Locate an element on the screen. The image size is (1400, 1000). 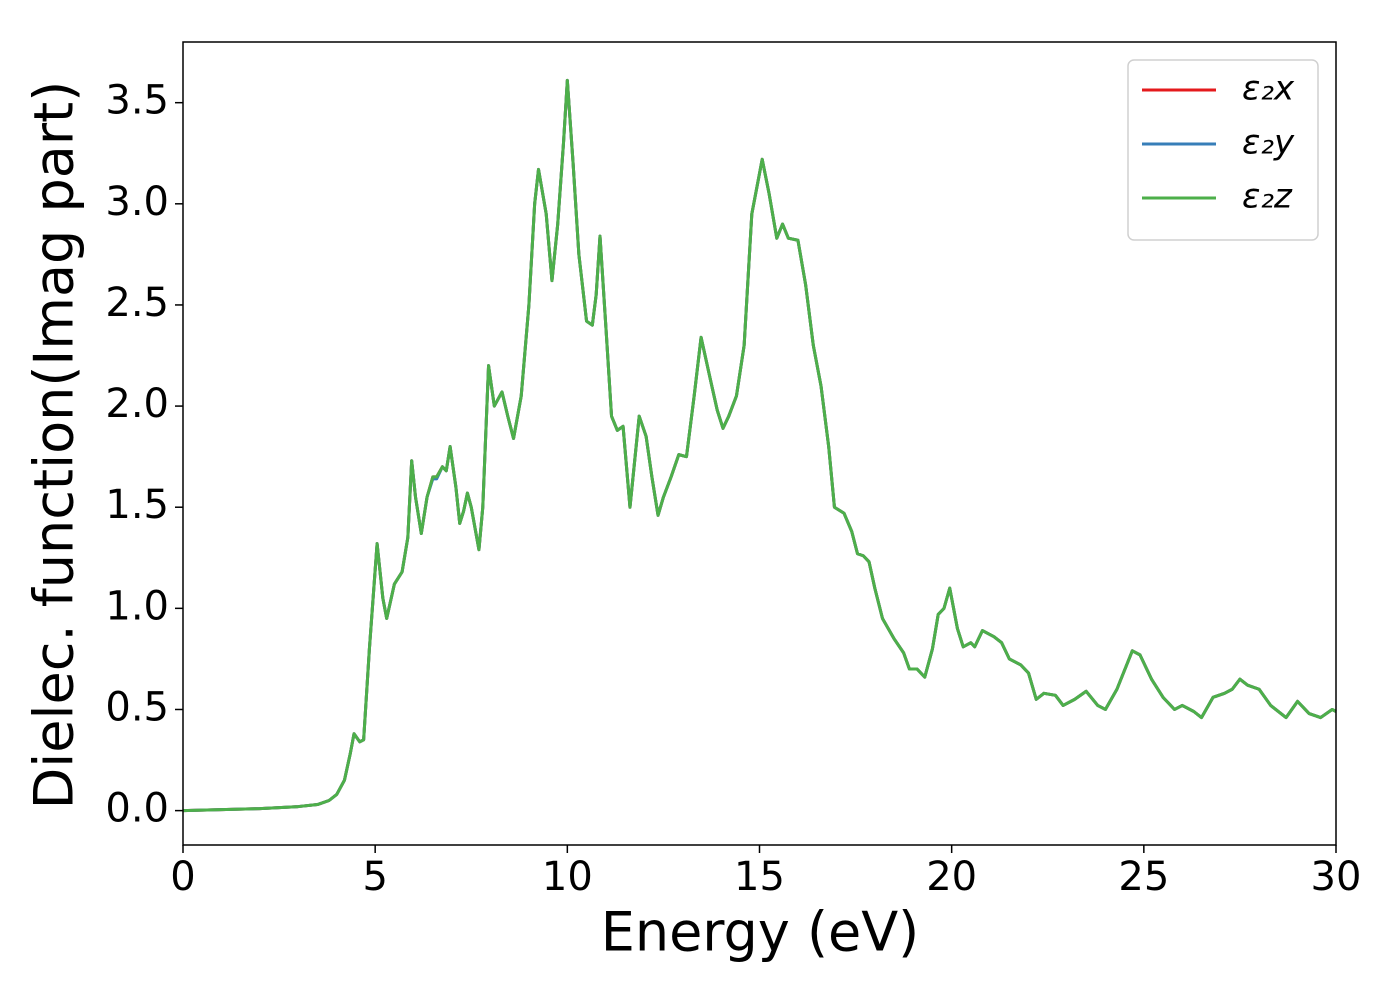
legend-box is located at coordinates (1223, 150).